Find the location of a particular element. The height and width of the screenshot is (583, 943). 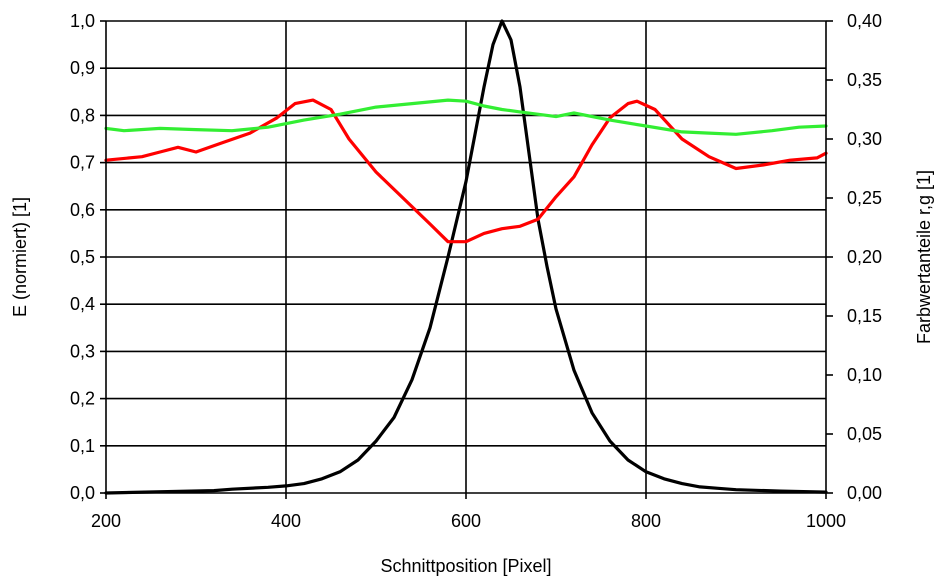

y-right-tick-label: 0,35 is located at coordinates (864, 80).